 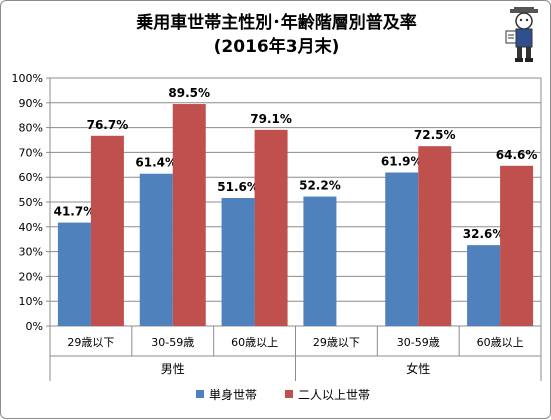 What do you see at coordinates (31, 252) in the screenshot?
I see `y-tick-label: 30%` at bounding box center [31, 252].